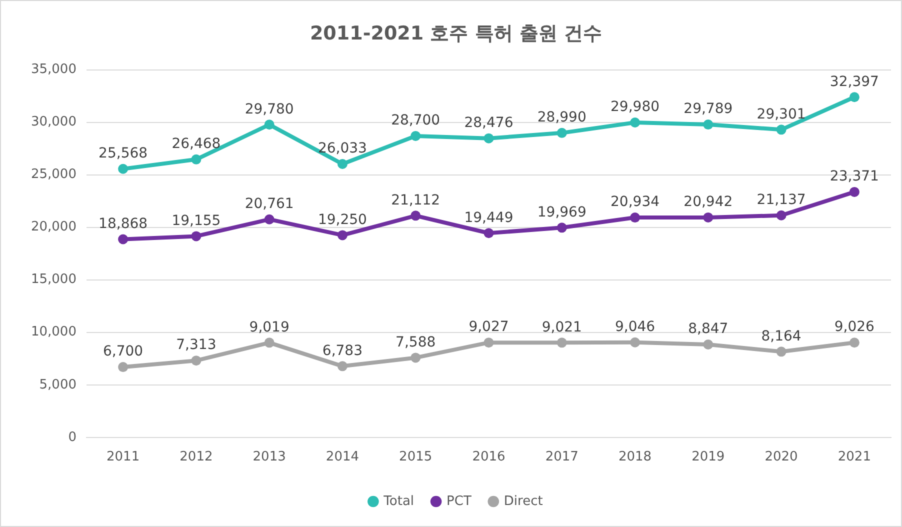 This screenshot has height=527, width=902. Describe the element at coordinates (123, 154) in the screenshot. I see `data-label: 25,568` at that location.